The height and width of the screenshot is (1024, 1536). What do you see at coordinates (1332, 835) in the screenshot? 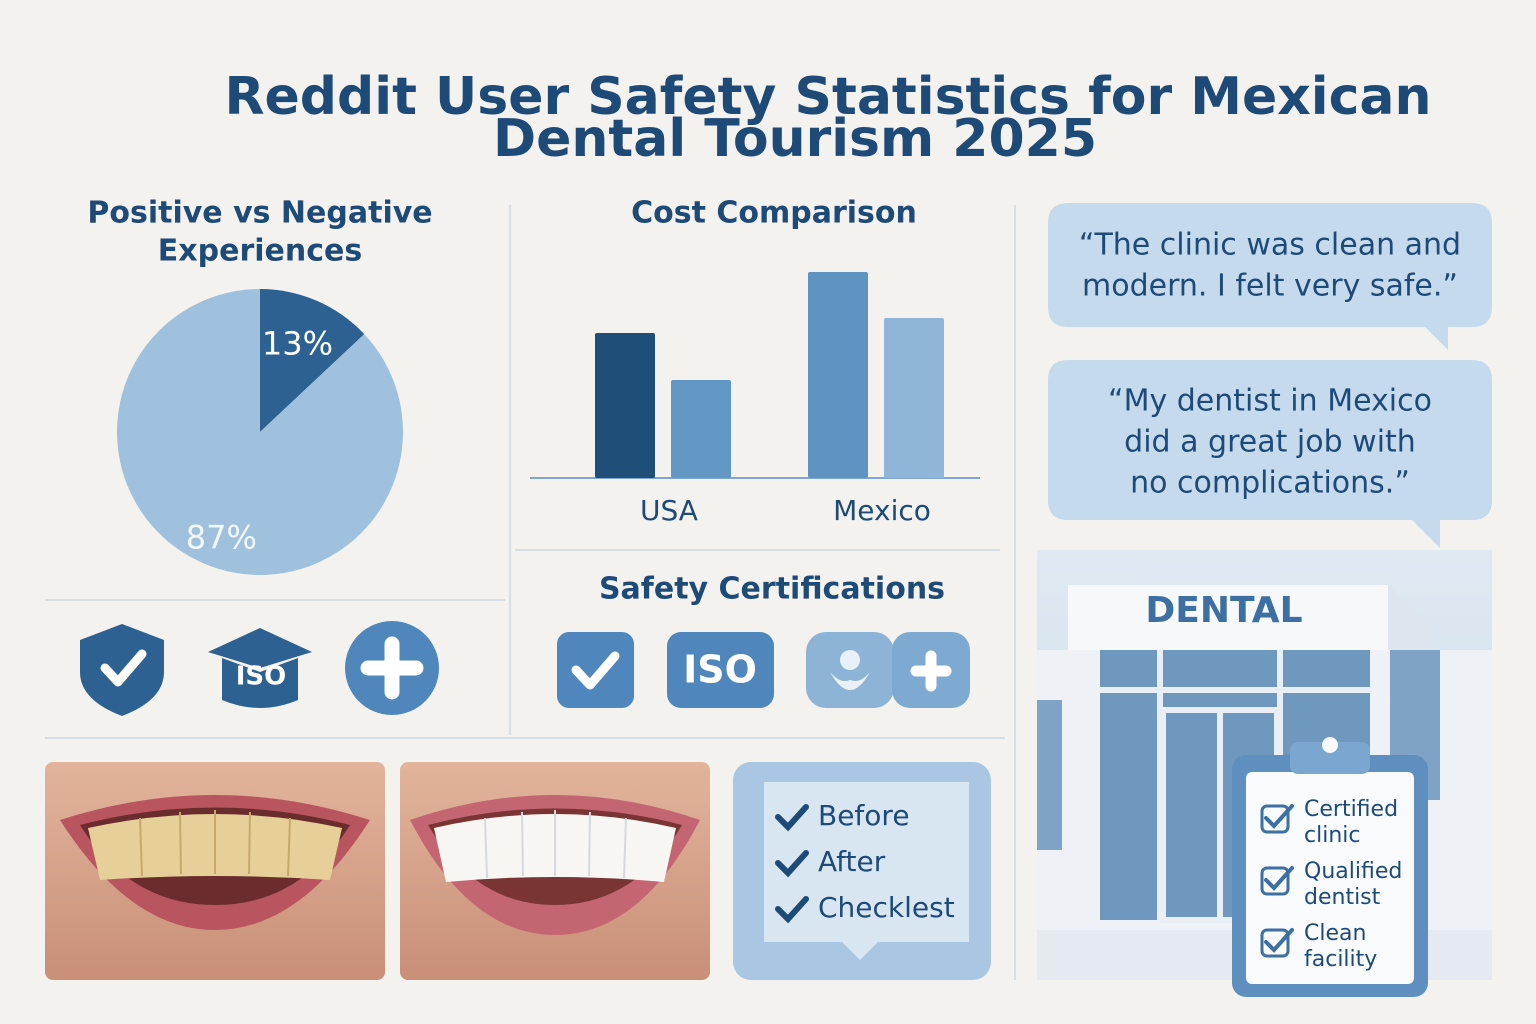
I see `clipboard-item: clinic` at bounding box center [1332, 835].